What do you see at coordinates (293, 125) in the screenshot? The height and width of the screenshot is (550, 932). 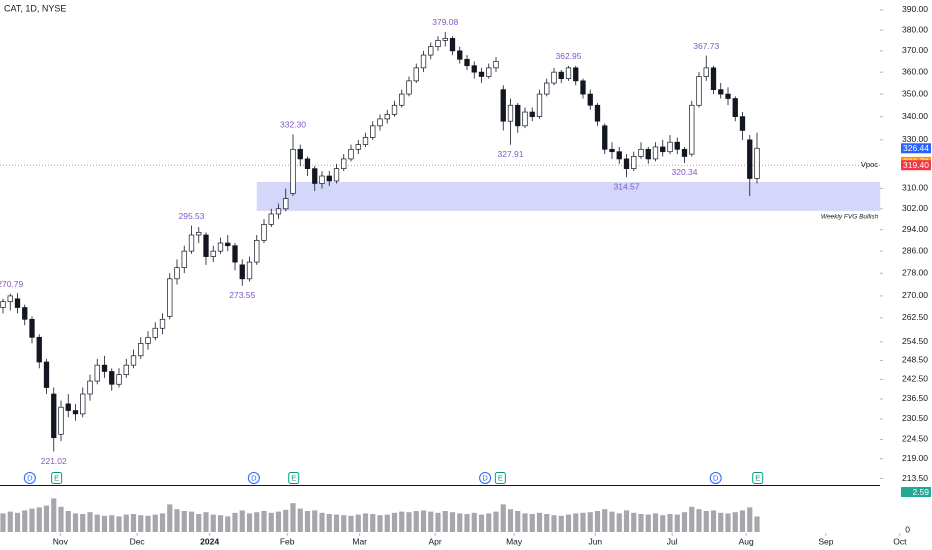 I see `price-annotation: 332.30` at bounding box center [293, 125].